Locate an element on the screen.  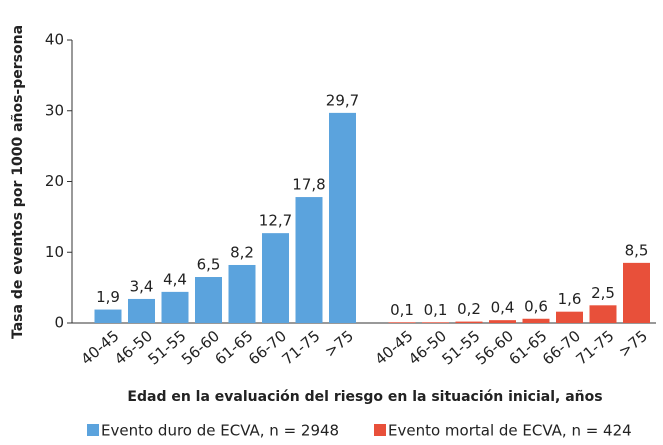
legend-label: Evento duro de ECVA, n = 2948 is located at coordinates (220, 431).